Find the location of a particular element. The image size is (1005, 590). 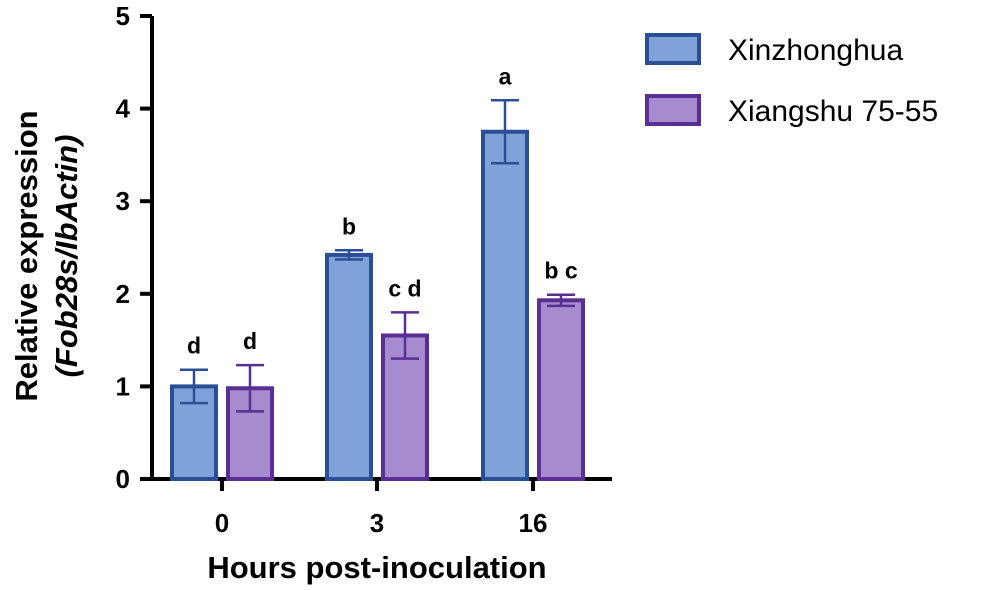

y-tick-label: 4 is located at coordinates (123, 109).